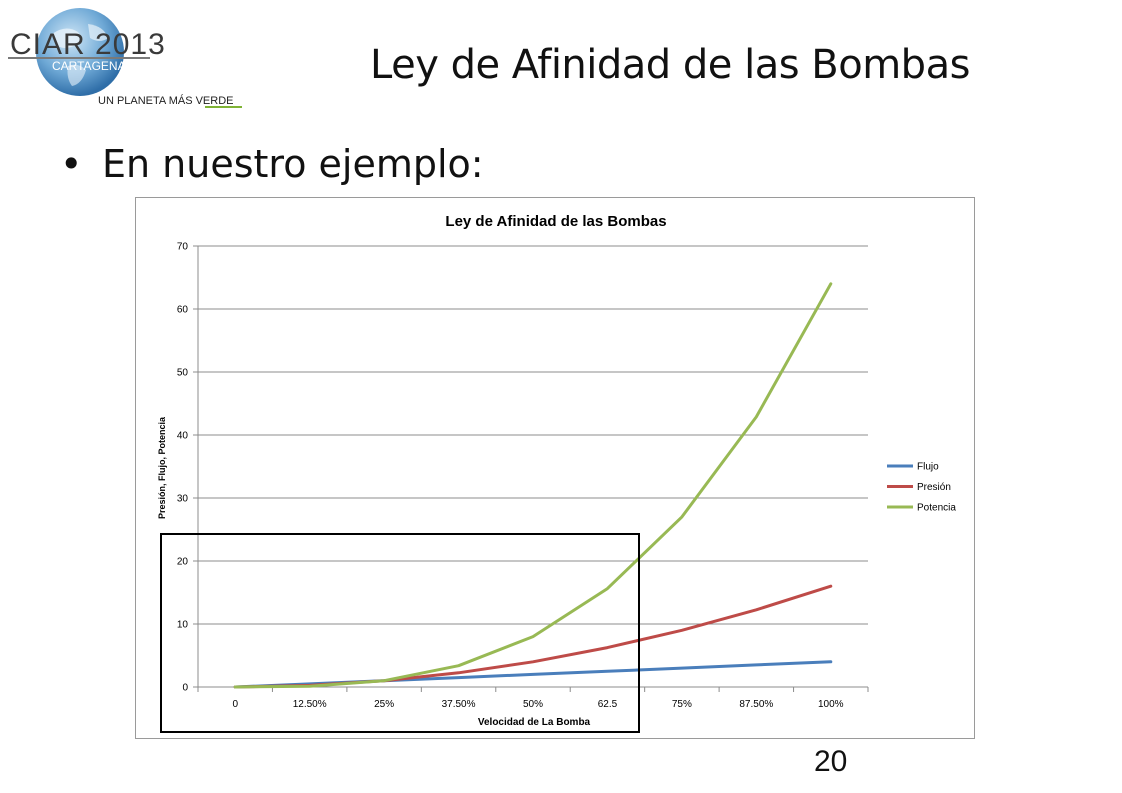 This screenshot has height=793, width=1122. I want to click on x-tick-labels: 0 12.50% 25% 37.50% 50% 62.5 75% 87.50% 100%, so click(537, 704).